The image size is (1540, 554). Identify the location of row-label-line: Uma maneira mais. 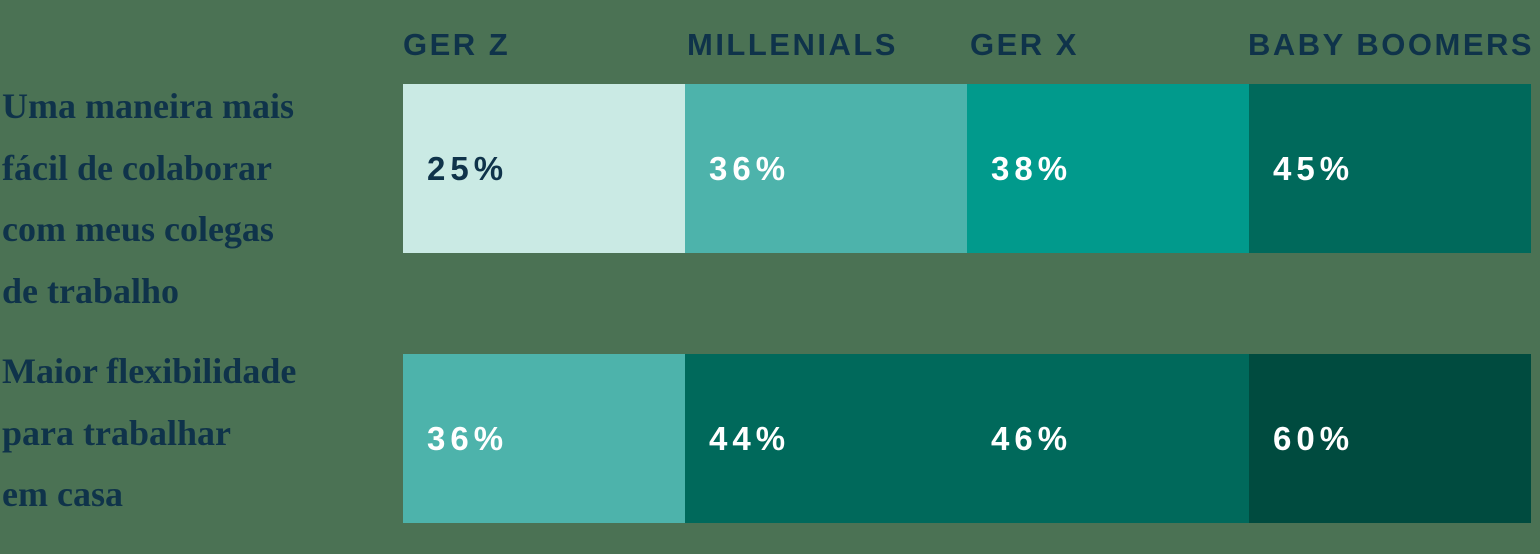
(148, 106).